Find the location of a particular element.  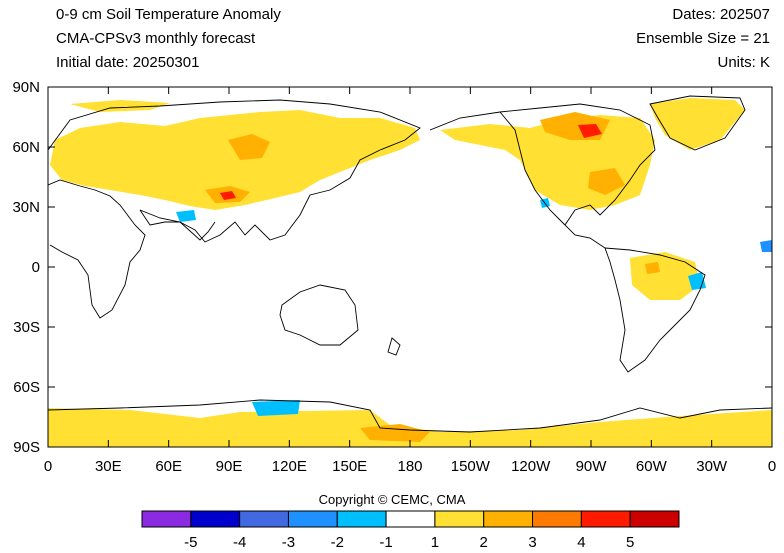

lon-tick-label: 60W is located at coordinates (652, 466).